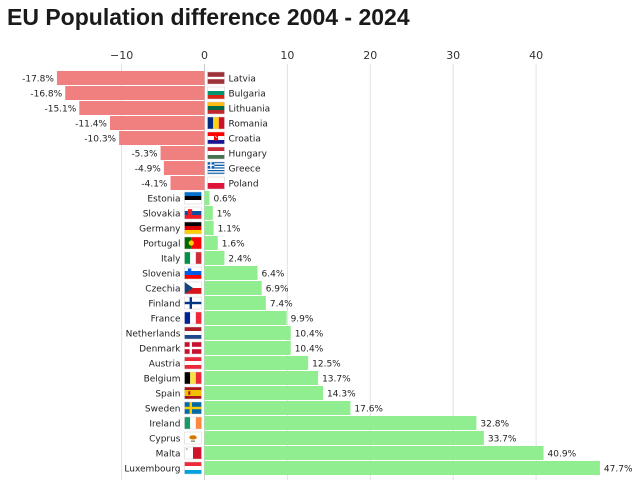 The image size is (640, 480). I want to click on category-label: Austria, so click(165, 365).